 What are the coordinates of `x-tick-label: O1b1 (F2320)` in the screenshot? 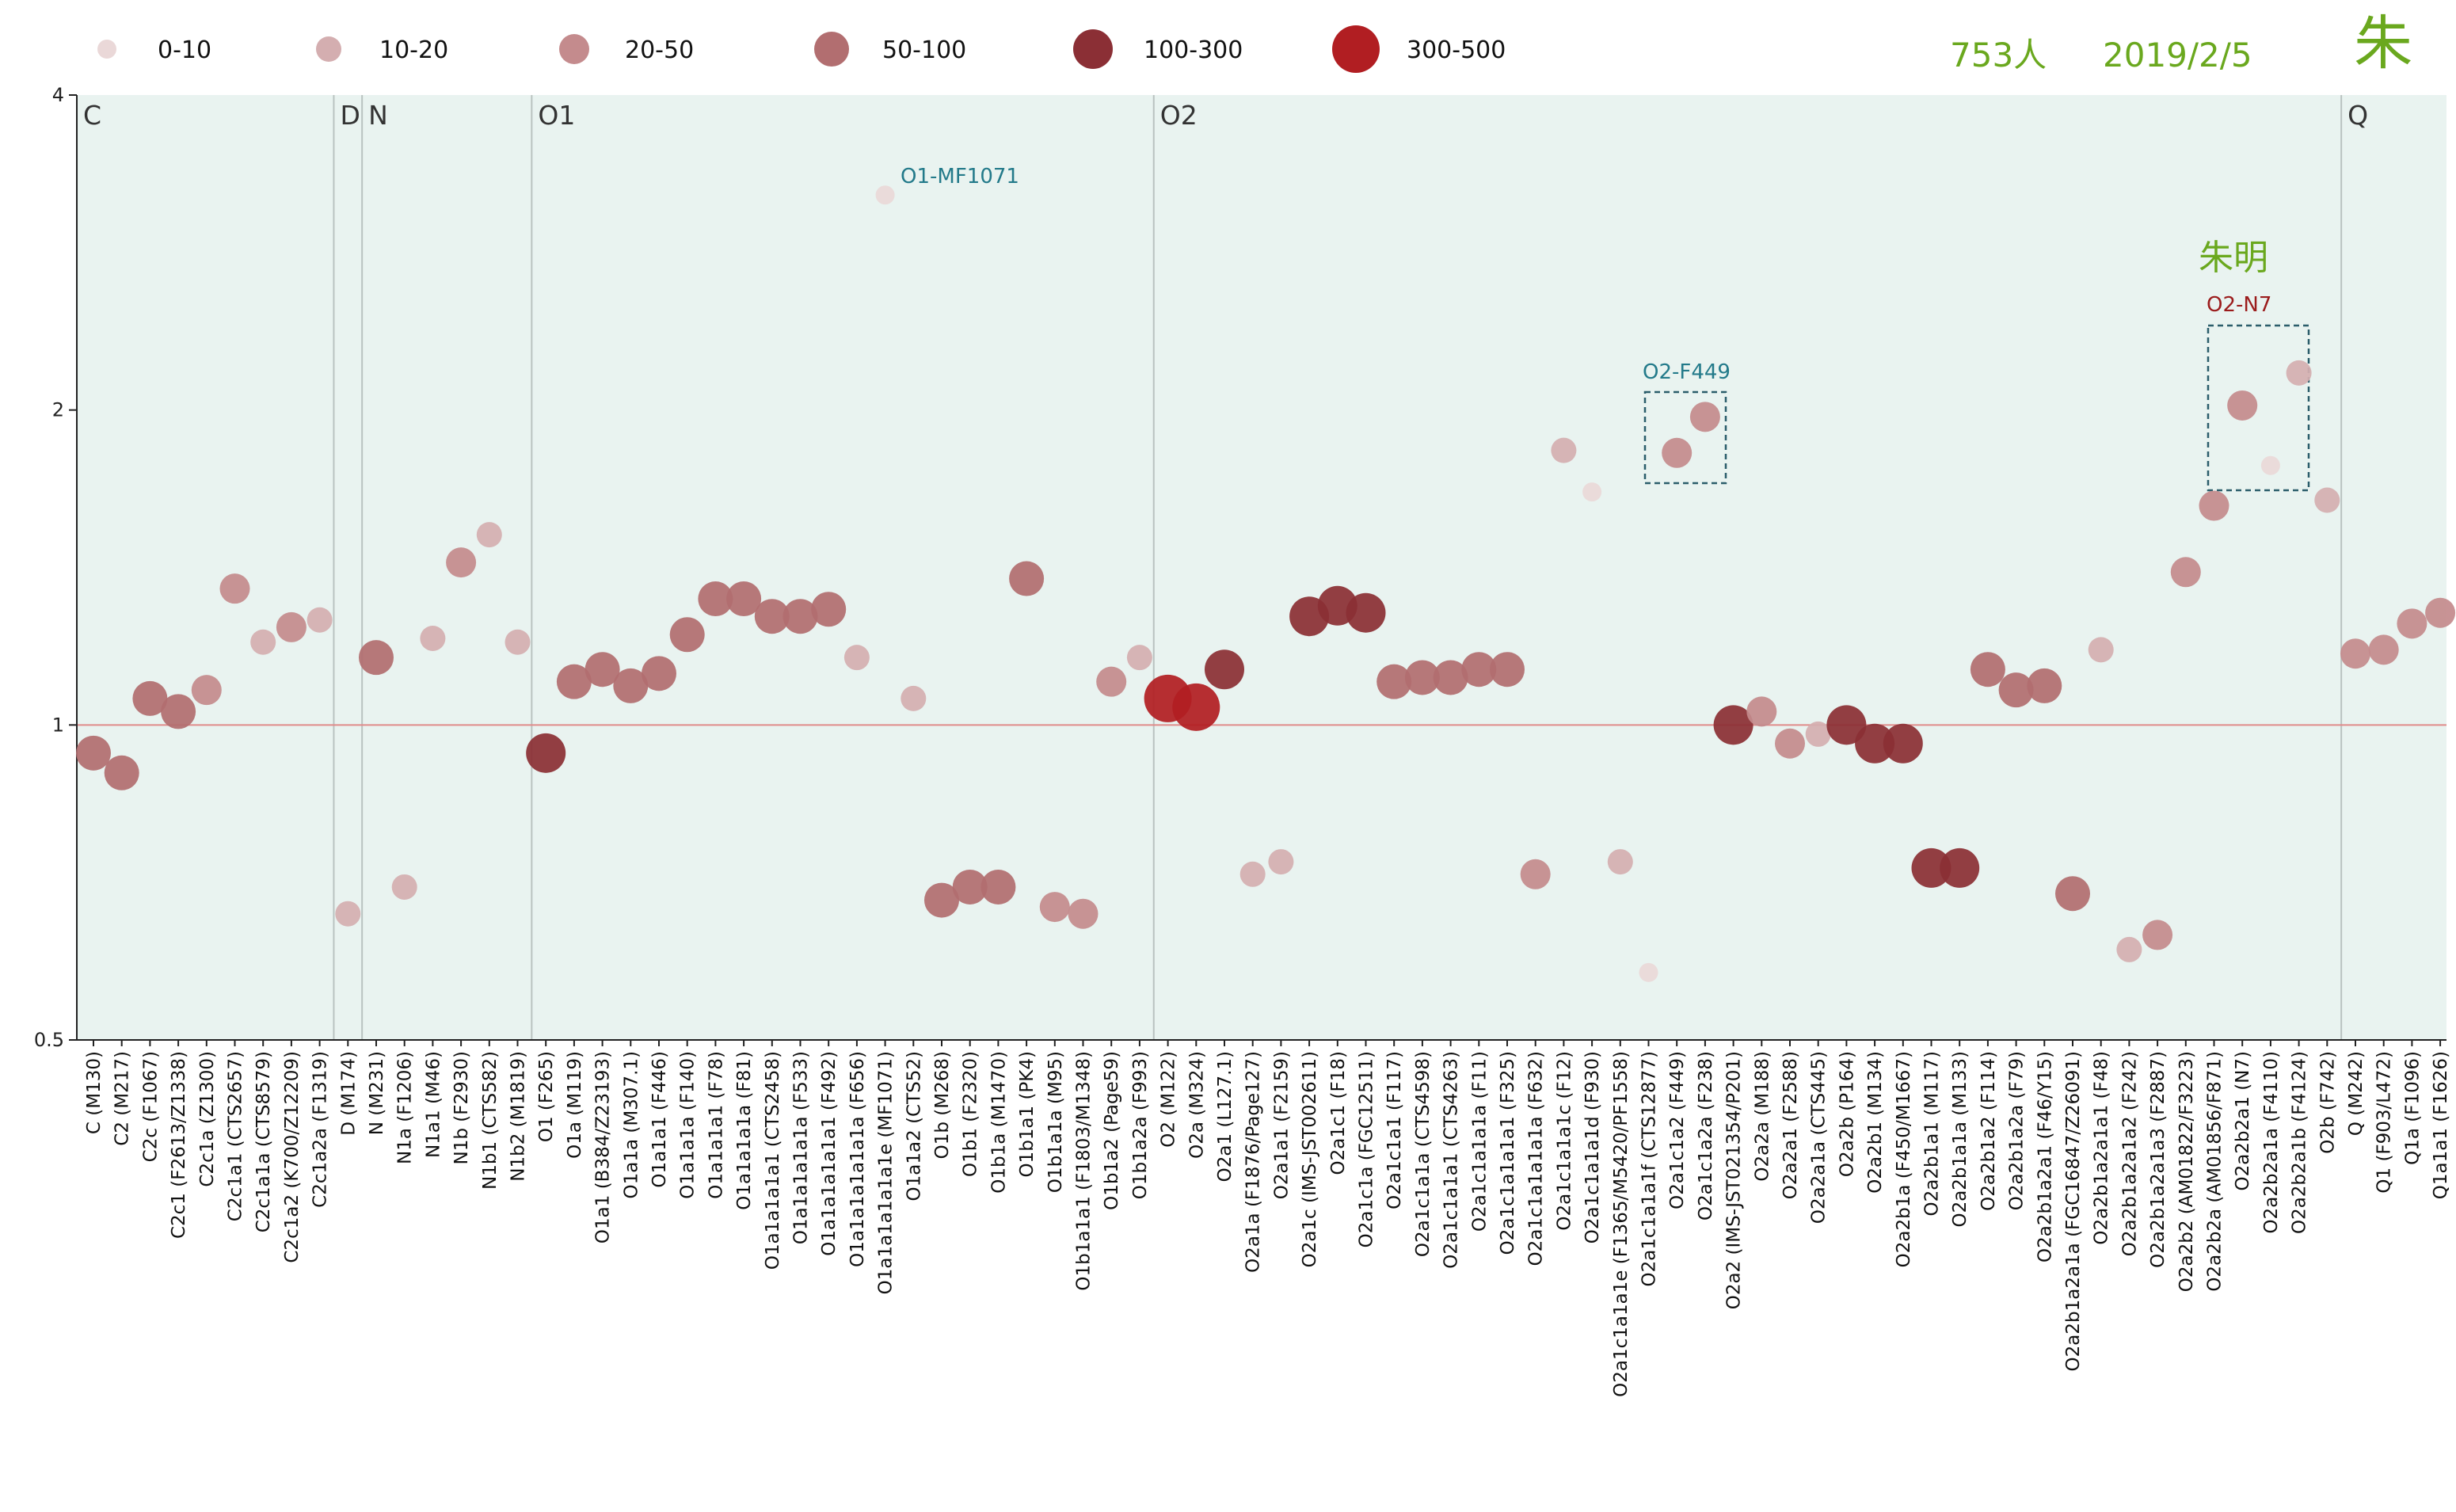 It's located at (971, 1114).